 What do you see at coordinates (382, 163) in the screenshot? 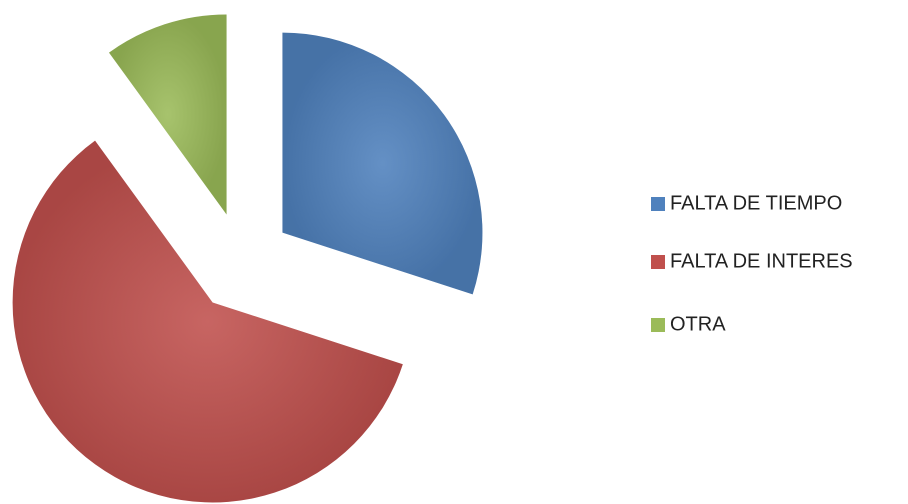
I see `pie-slice` at bounding box center [382, 163].